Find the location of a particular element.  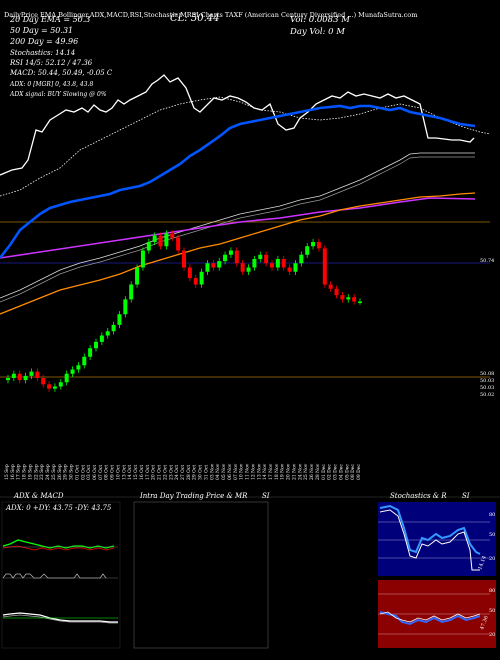

x-date-label: 30 Oct is located at coordinates (201, 472).